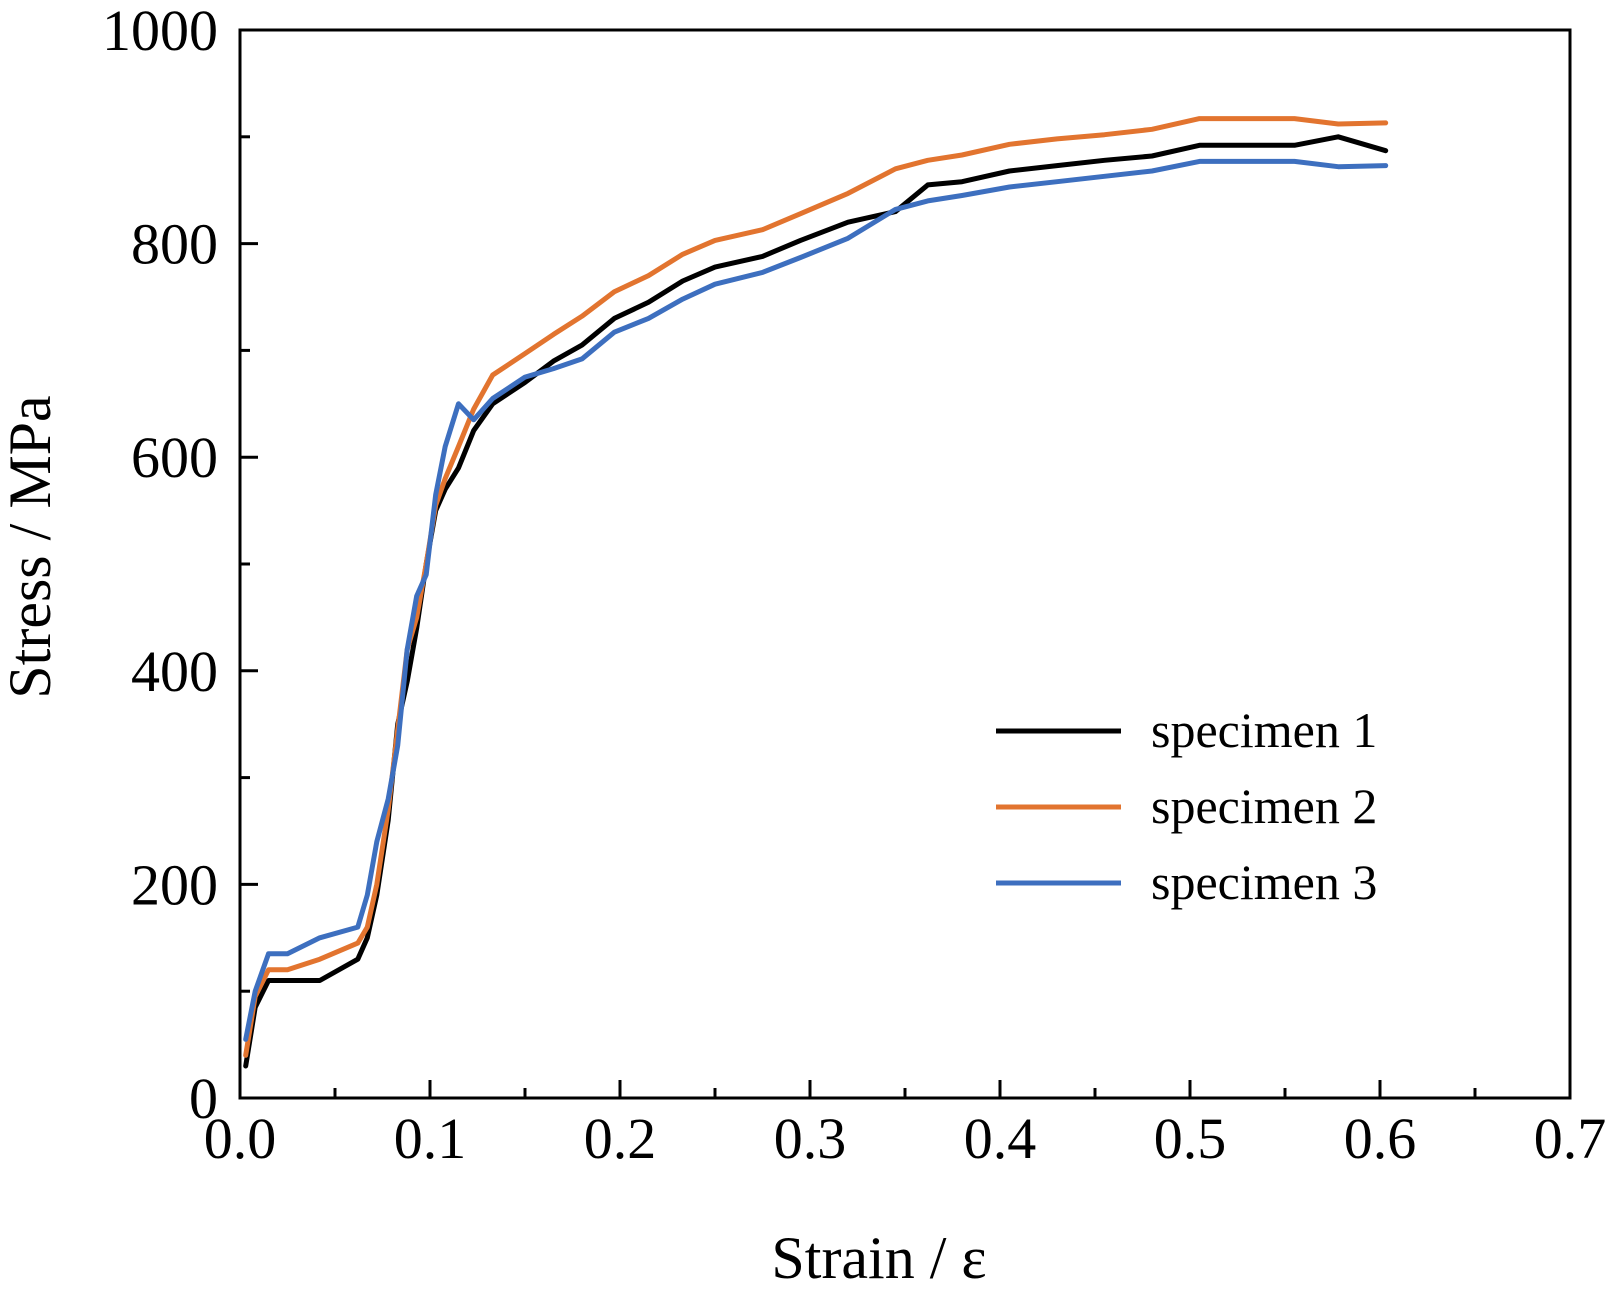 The height and width of the screenshot is (1293, 1613). What do you see at coordinates (620, 1138) in the screenshot?
I see `x-tick-label: 0.2` at bounding box center [620, 1138].